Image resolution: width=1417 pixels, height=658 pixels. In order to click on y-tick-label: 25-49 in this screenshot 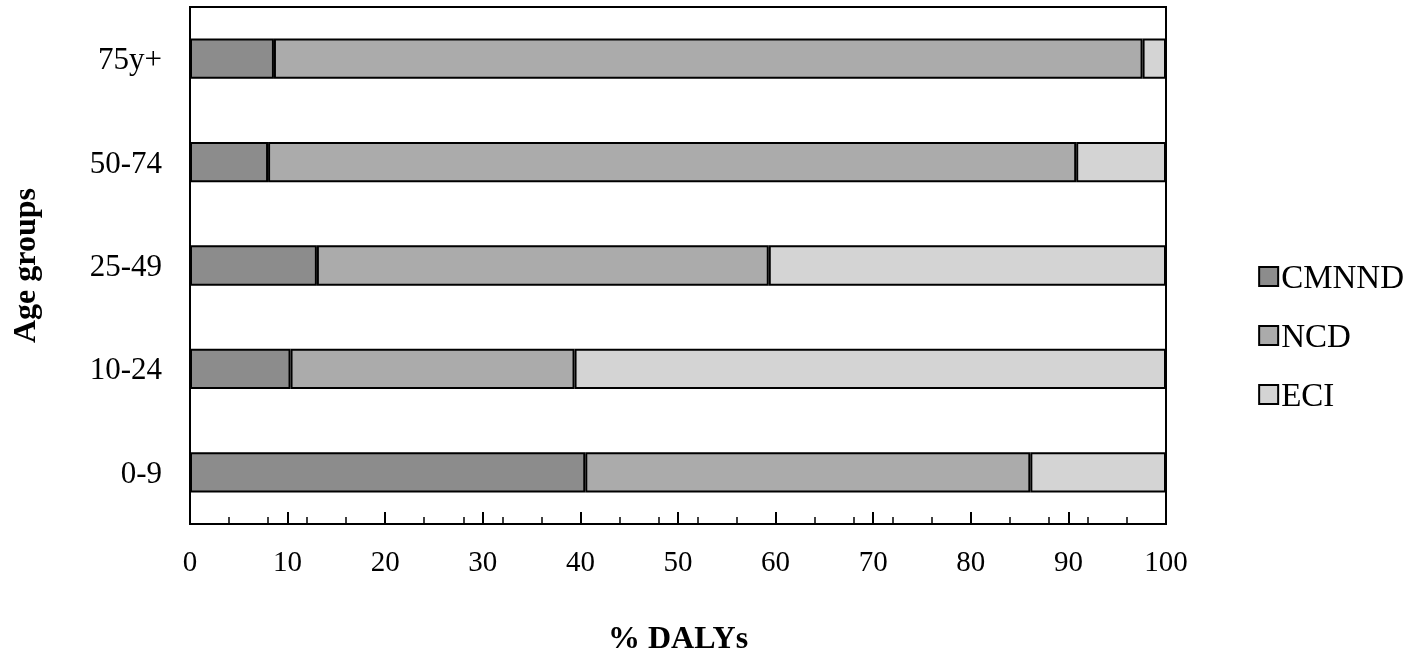, I will do `click(125, 265)`.